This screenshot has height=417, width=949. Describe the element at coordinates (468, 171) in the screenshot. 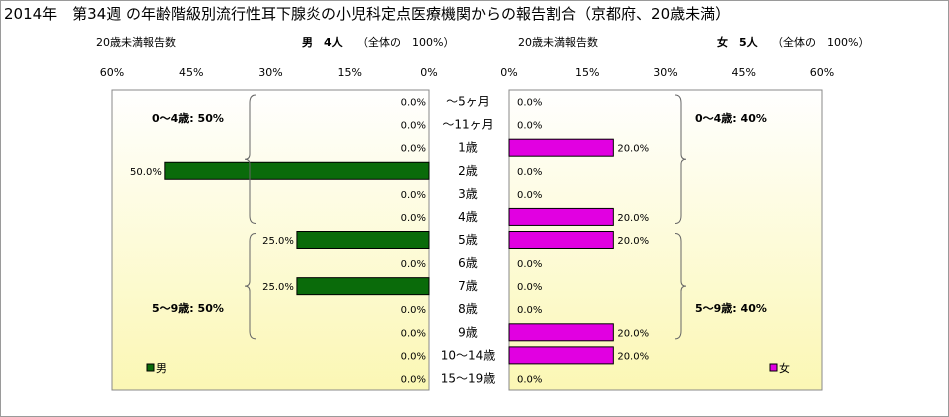

I see `age-category-label: 2歳` at that location.